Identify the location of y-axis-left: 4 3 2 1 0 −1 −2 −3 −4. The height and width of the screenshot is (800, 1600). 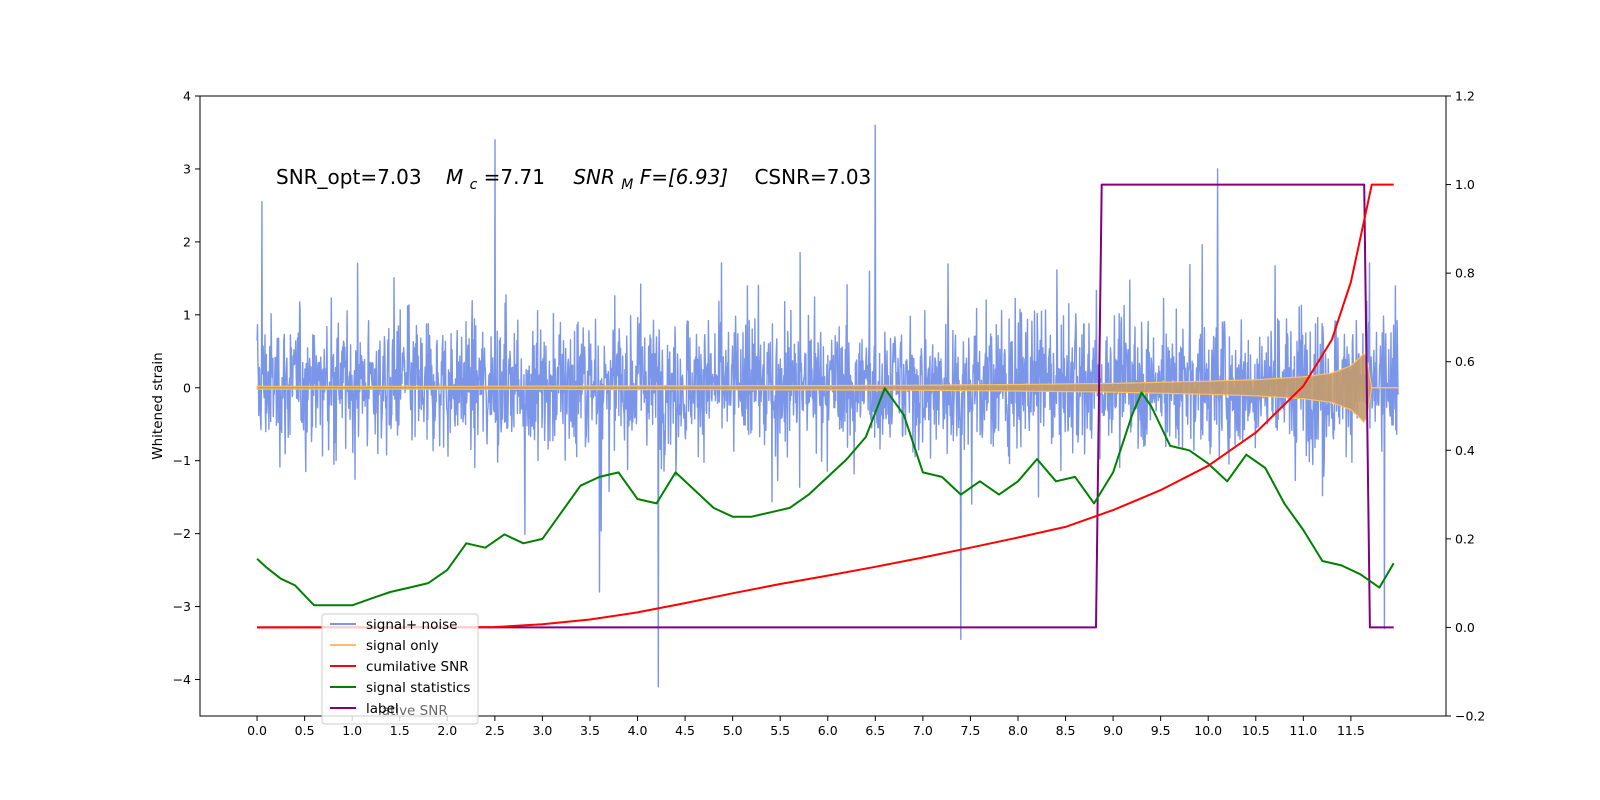
(186, 388).